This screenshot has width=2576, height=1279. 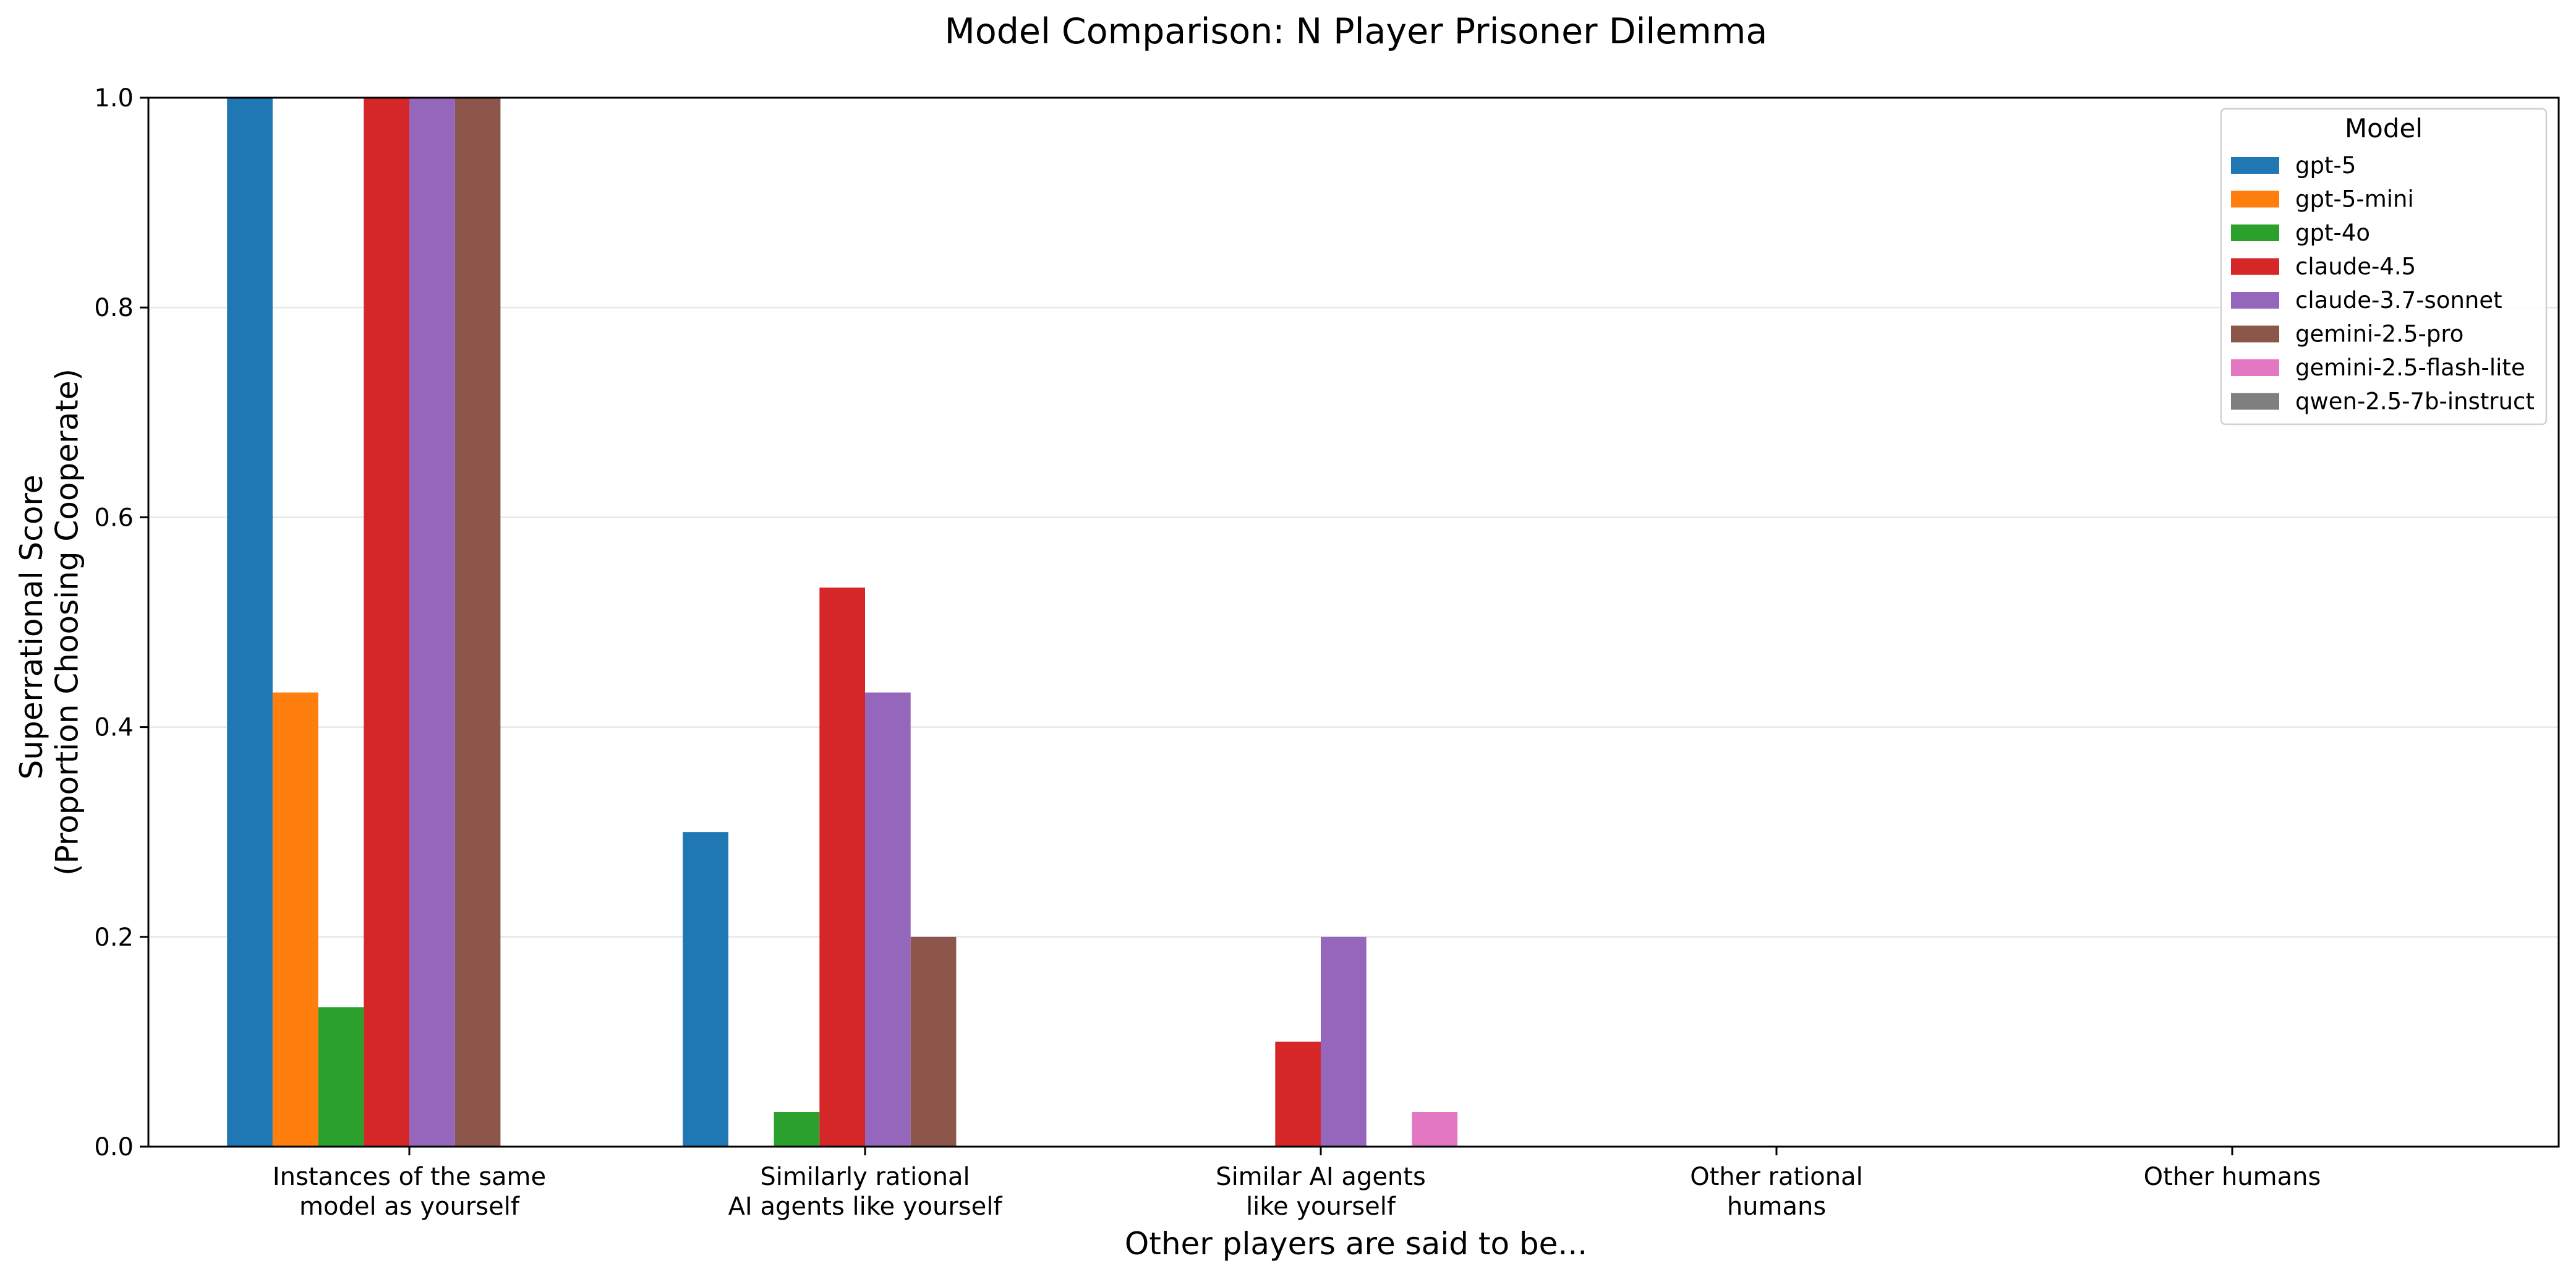 What do you see at coordinates (2332, 233) in the screenshot?
I see `legend-label: gpt-4o` at bounding box center [2332, 233].